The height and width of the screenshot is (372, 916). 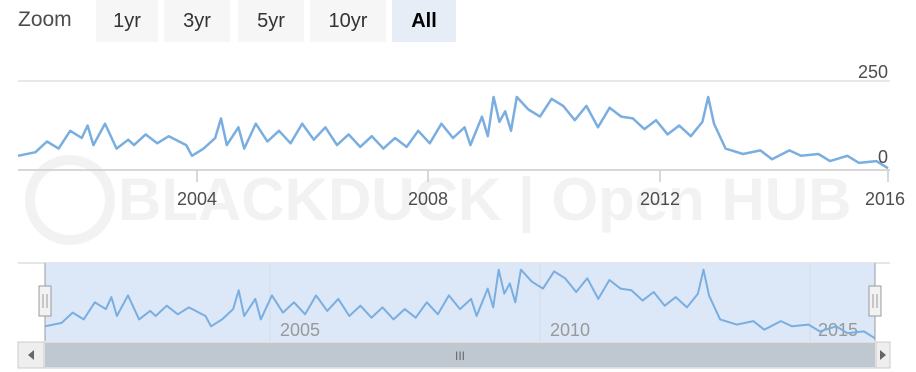 What do you see at coordinates (70, 200) in the screenshot?
I see `watermark-logo-icon` at bounding box center [70, 200].